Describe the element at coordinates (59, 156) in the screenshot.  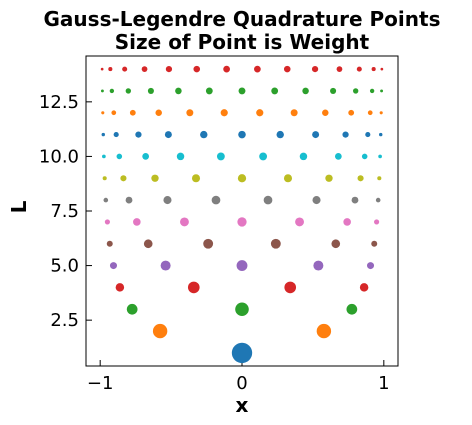
I see `y-tick-label: 10.0` at that location.